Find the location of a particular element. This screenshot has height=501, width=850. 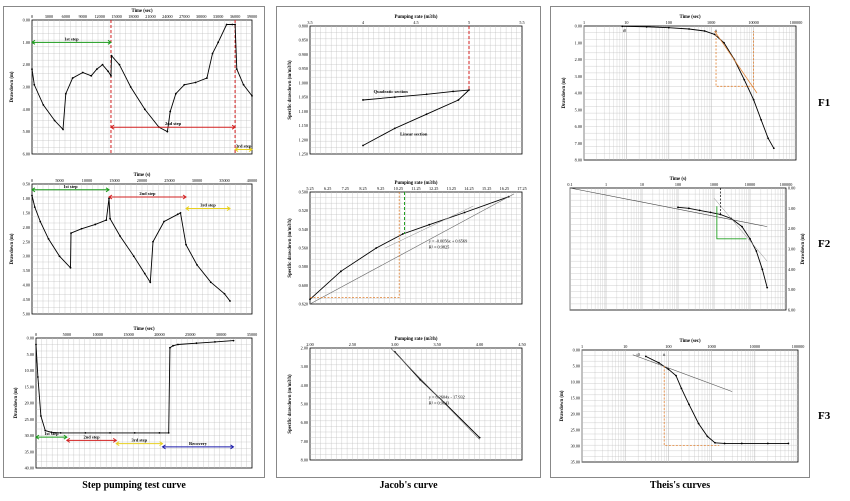

x-tick-label: 5000 is located at coordinates (67, 334).